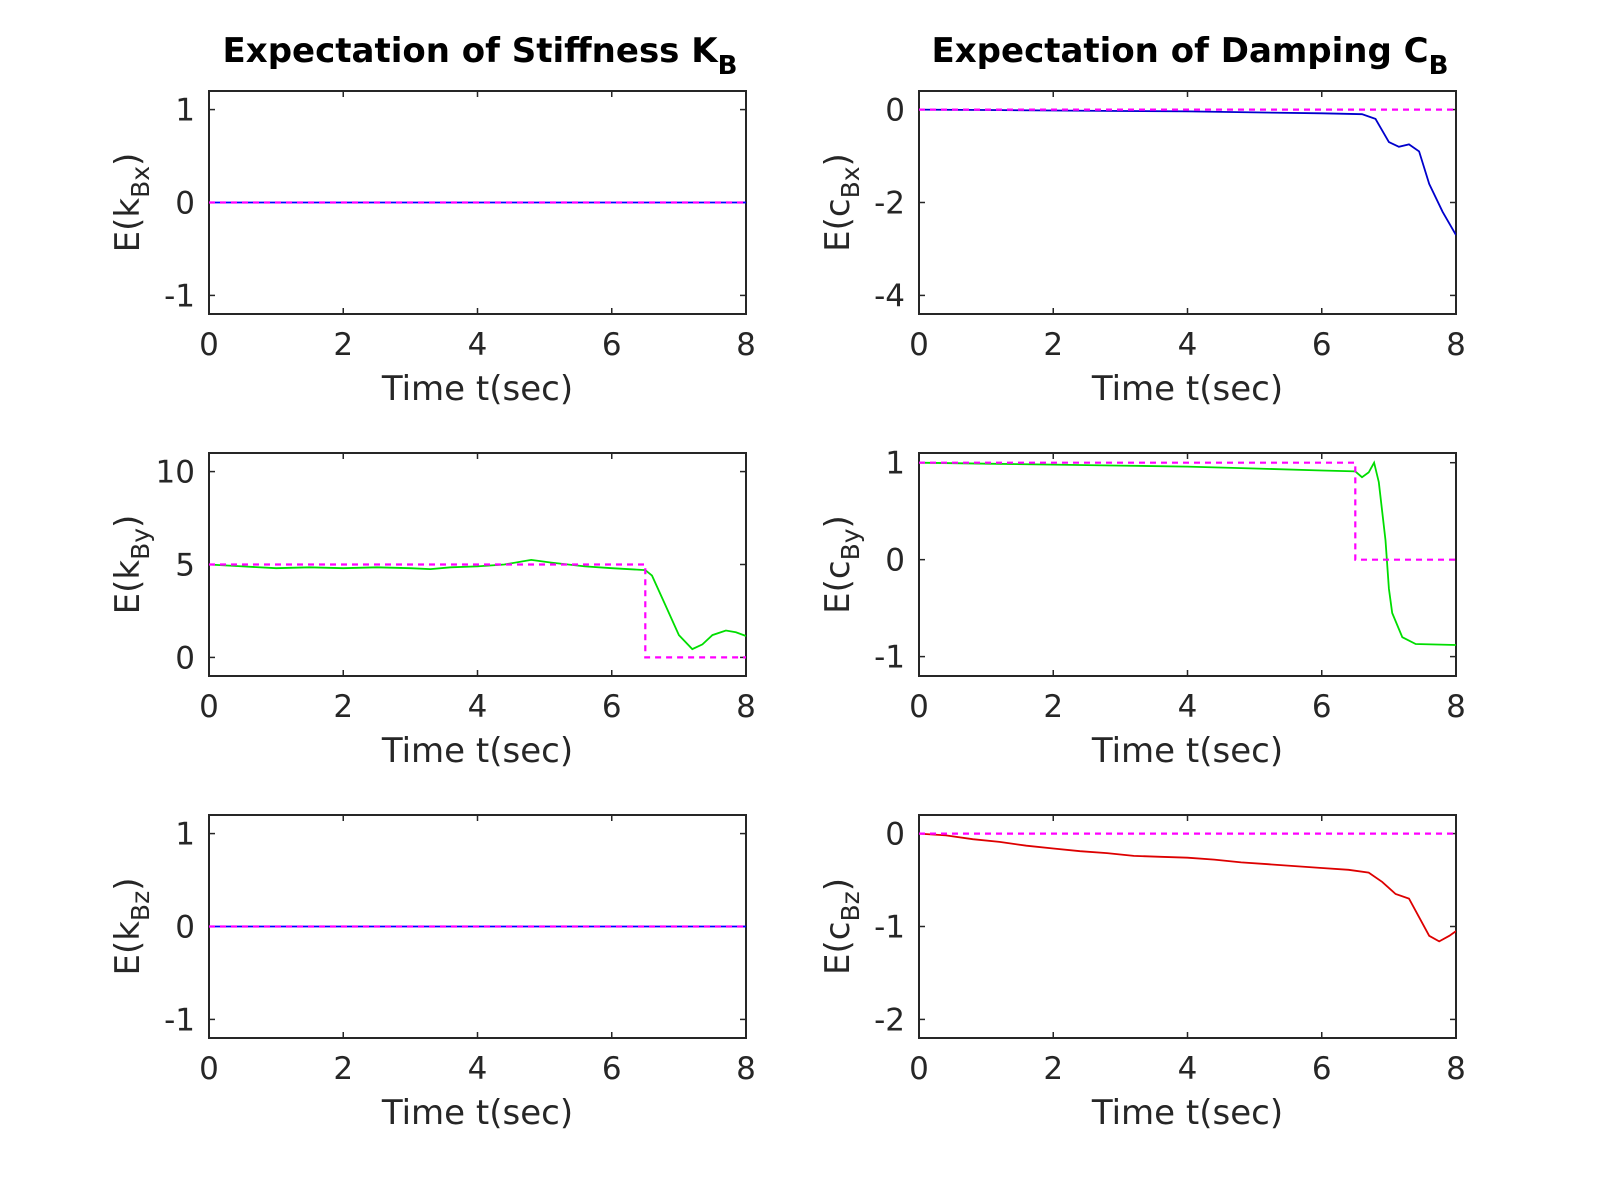  What do you see at coordinates (131, 203) in the screenshot?
I see `y-axis-label: E(kBx)` at bounding box center [131, 203].